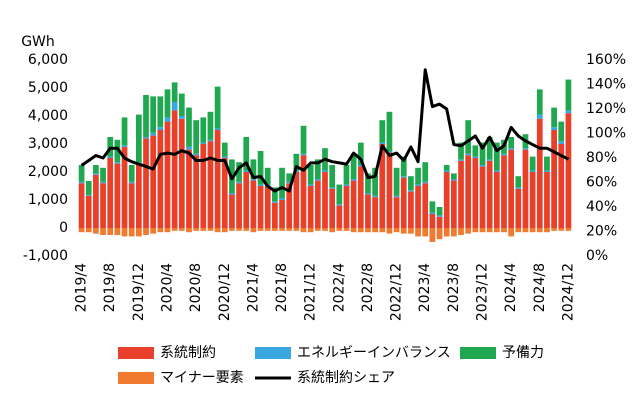 This screenshot has width=640, height=420. Describe the element at coordinates (311, 292) in the screenshot. I see `x-tick-label: 2021/12` at that location.